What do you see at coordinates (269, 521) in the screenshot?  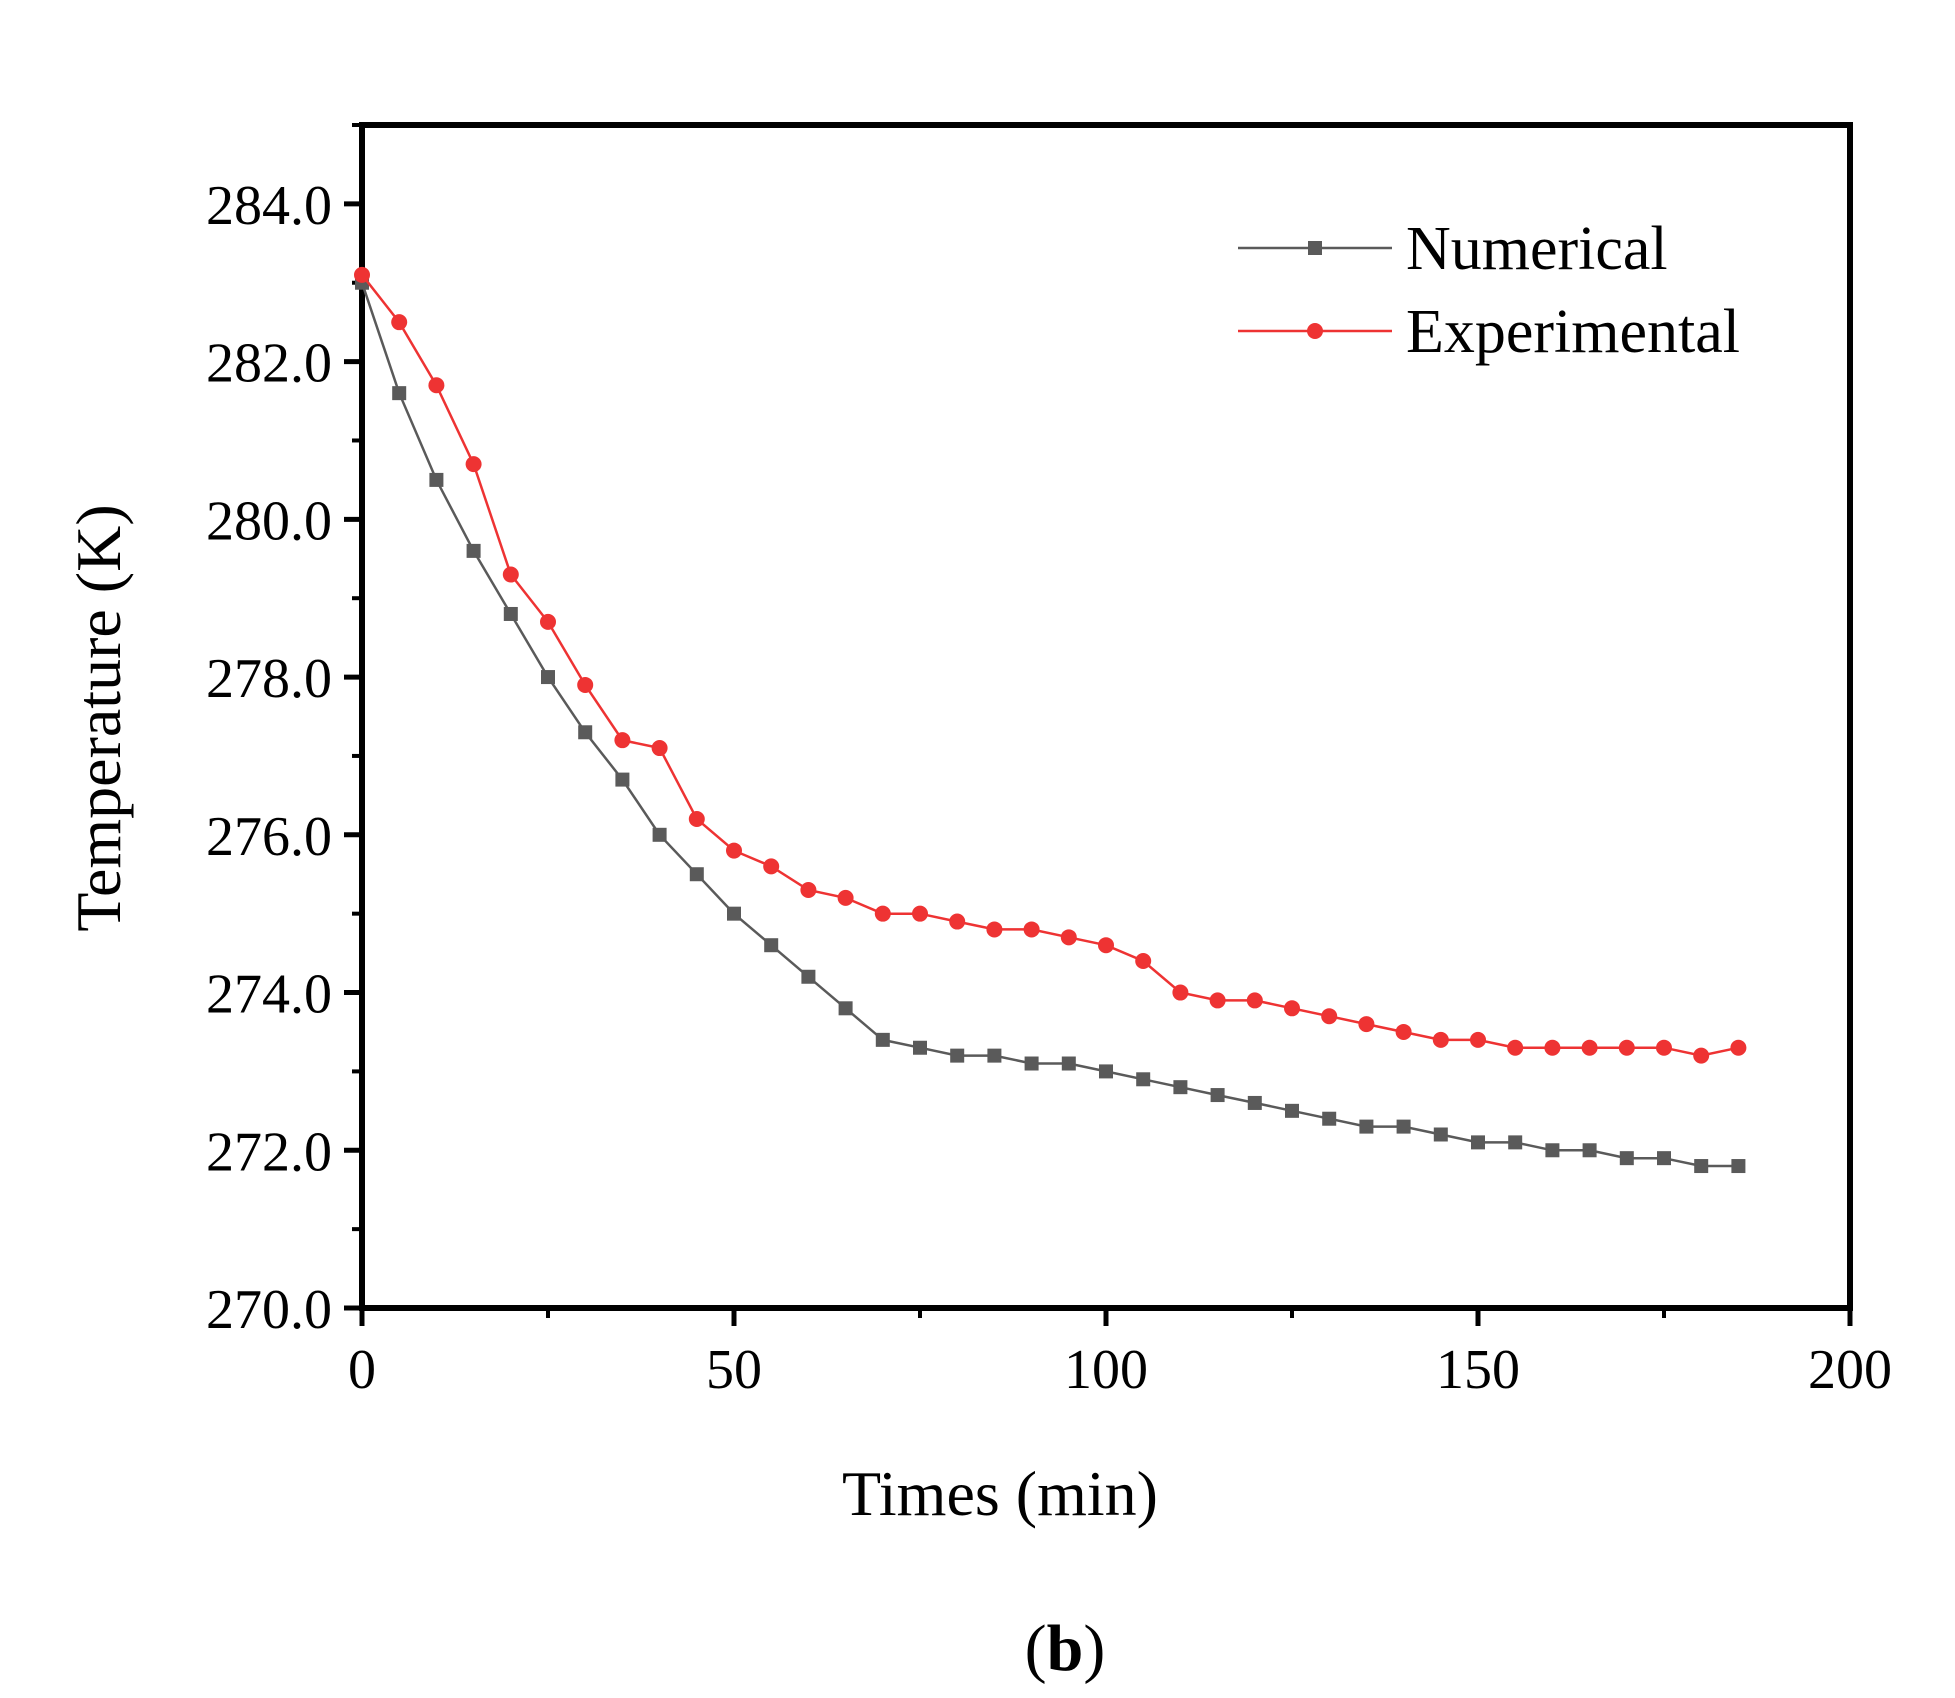 I see `y-tick-label: 280.0` at bounding box center [269, 521].